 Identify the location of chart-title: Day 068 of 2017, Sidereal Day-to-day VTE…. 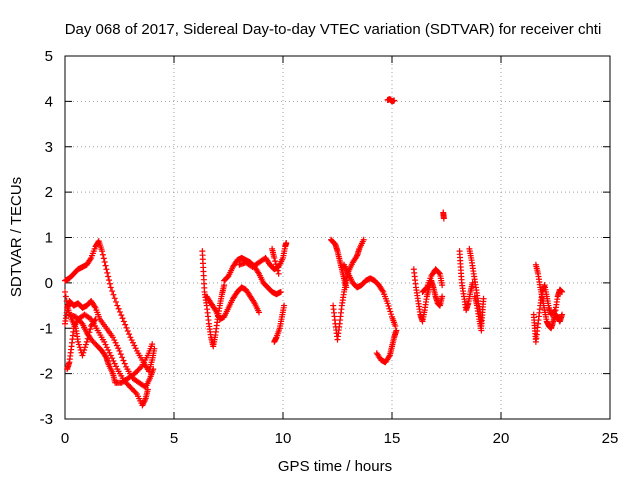
(333, 29).